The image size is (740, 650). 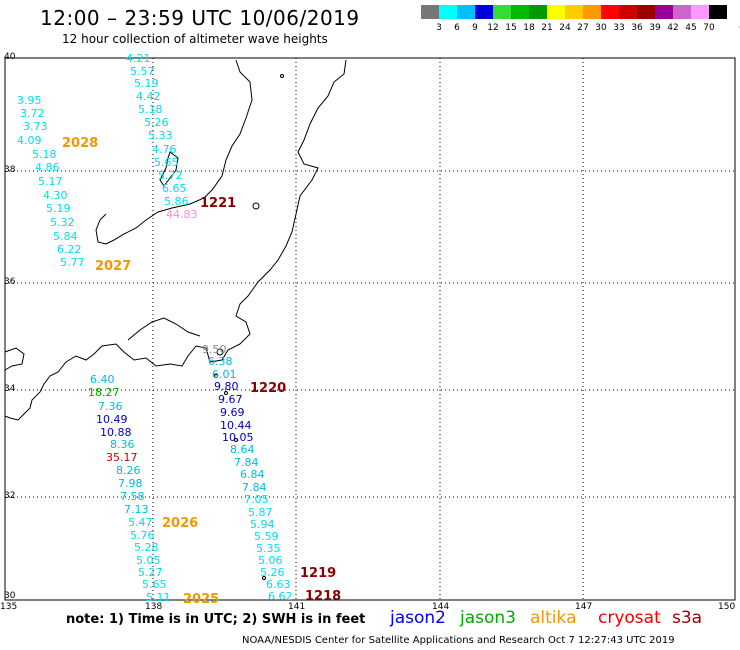 I want to click on scale-label: 36, so click(x=637, y=28).